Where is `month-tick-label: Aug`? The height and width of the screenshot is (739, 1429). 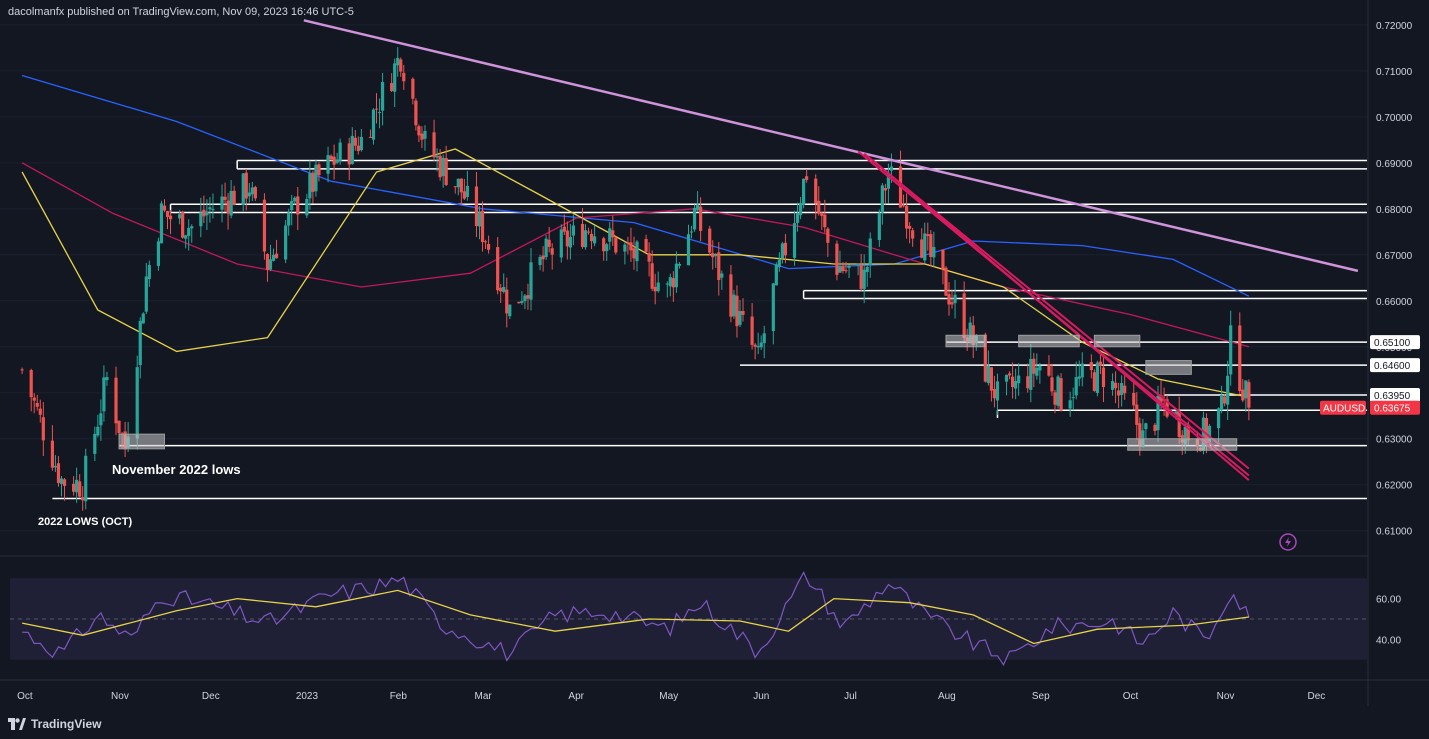 month-tick-label: Aug is located at coordinates (947, 696).